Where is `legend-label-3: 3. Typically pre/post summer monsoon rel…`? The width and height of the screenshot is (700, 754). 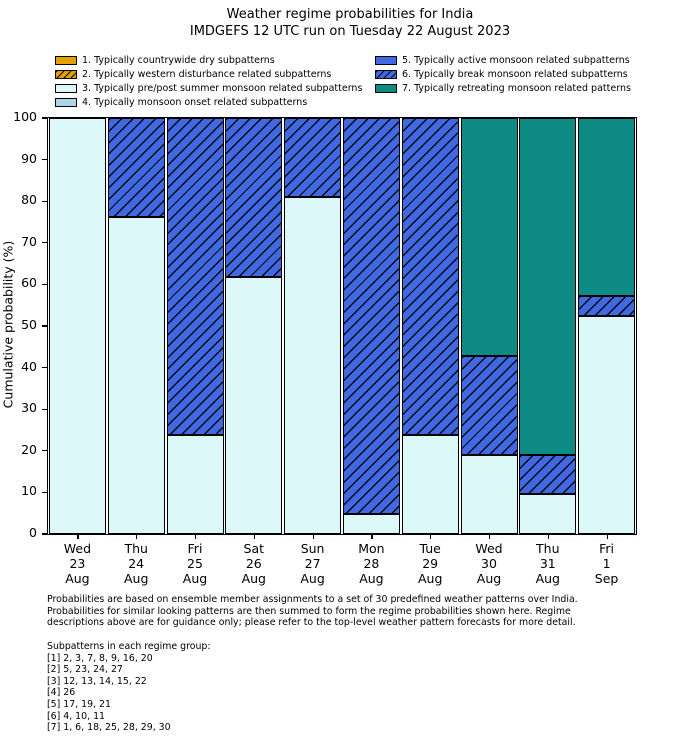
legend-label-3: 3. Typically pre/post summer monsoon rel… is located at coordinates (222, 88).